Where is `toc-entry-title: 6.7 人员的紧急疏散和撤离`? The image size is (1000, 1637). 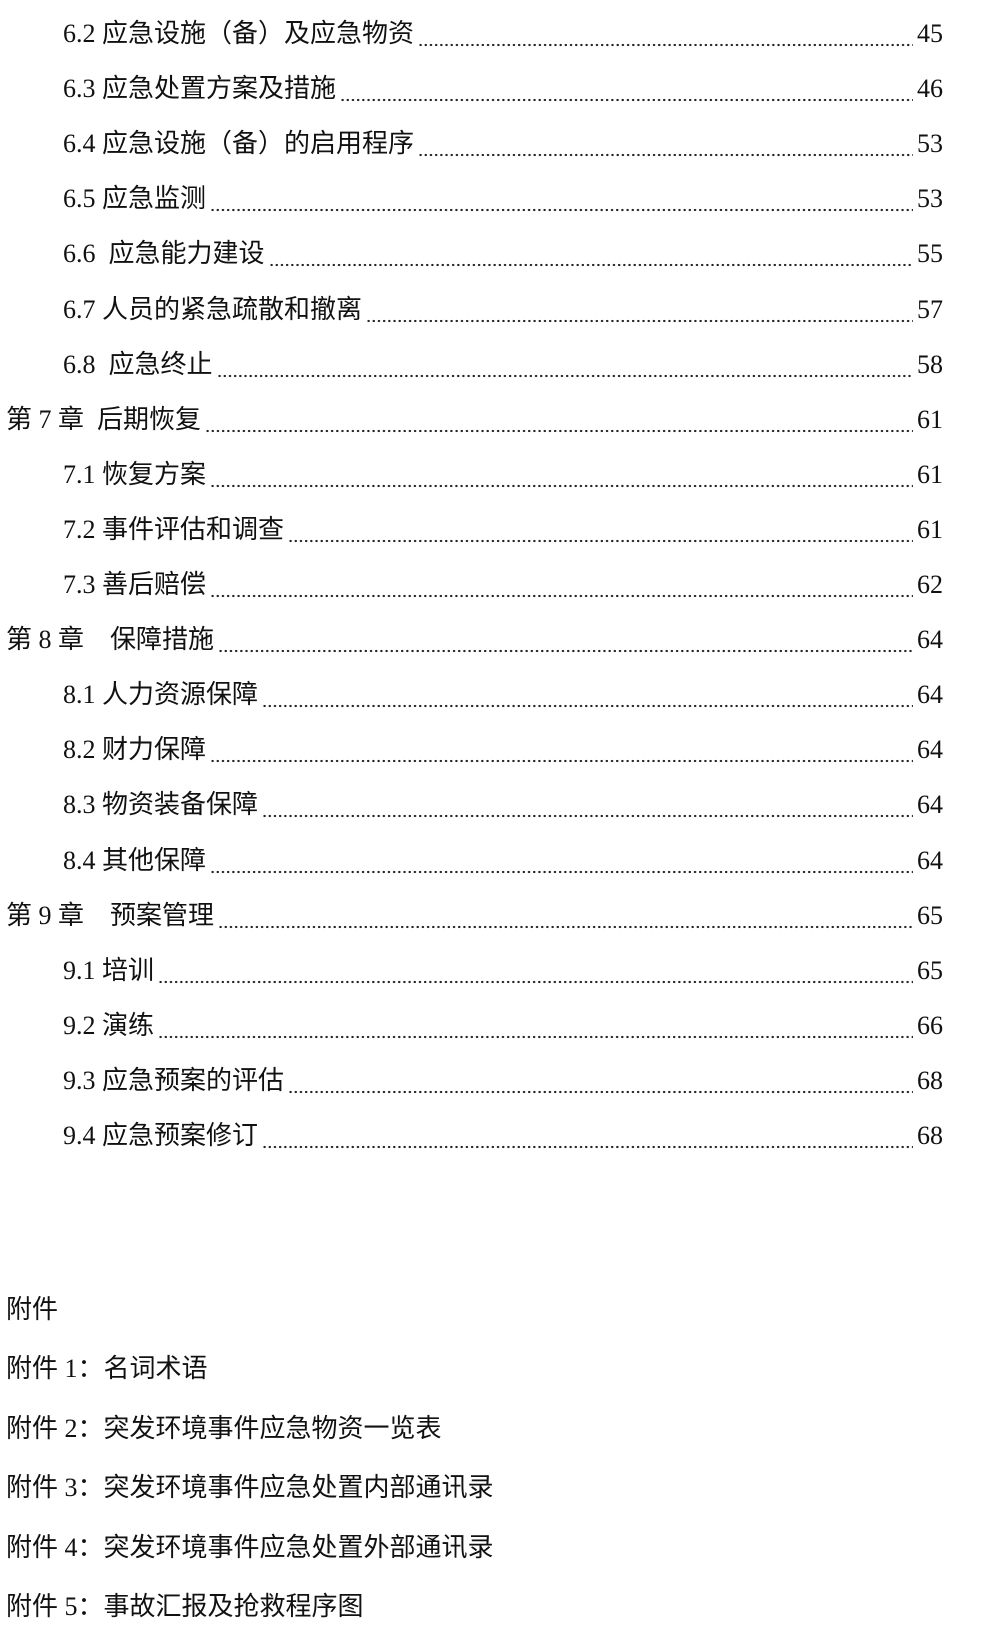 toc-entry-title: 6.7 人员的紧急疏散和撤离 is located at coordinates (213, 309).